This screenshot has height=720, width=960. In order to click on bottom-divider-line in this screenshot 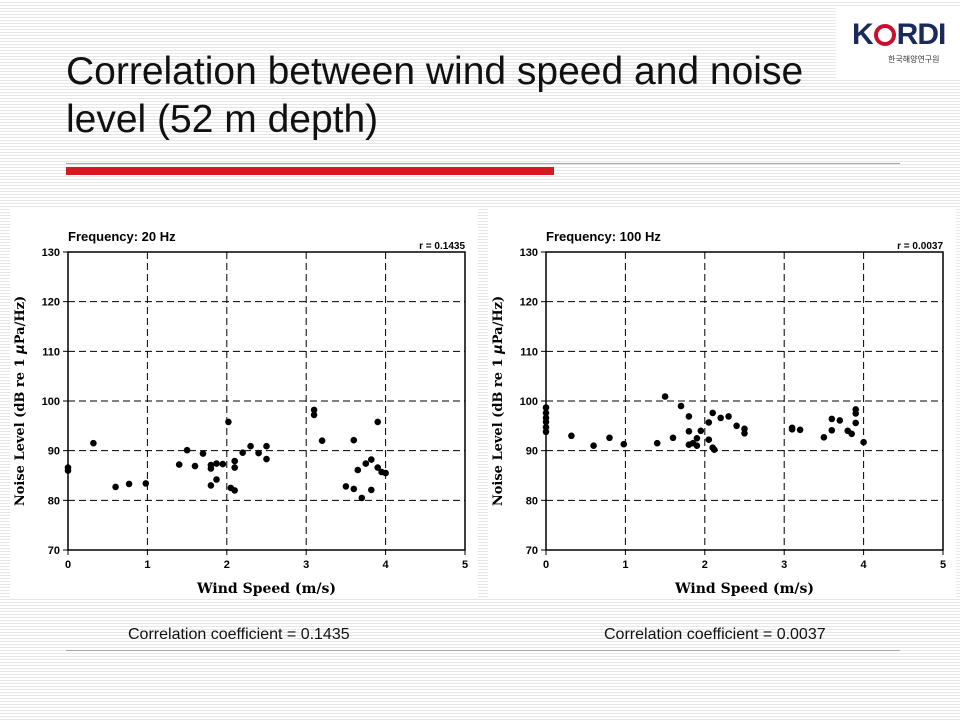, I will do `click(483, 650)`.